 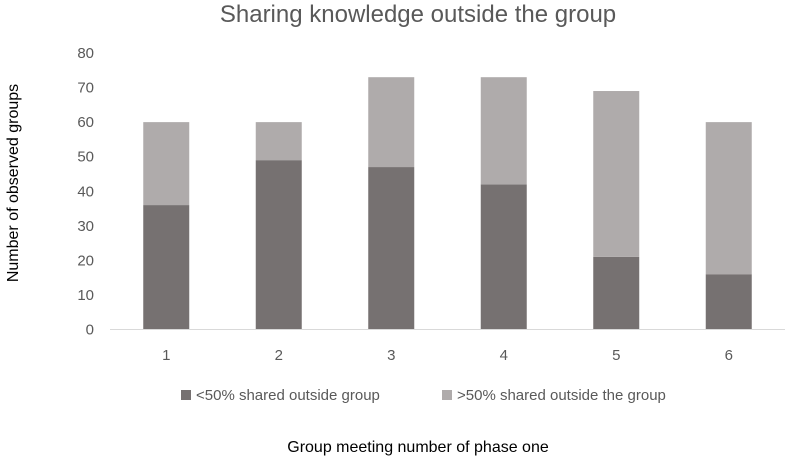 What do you see at coordinates (85, 226) in the screenshot?
I see `y-tick-label: 30` at bounding box center [85, 226].